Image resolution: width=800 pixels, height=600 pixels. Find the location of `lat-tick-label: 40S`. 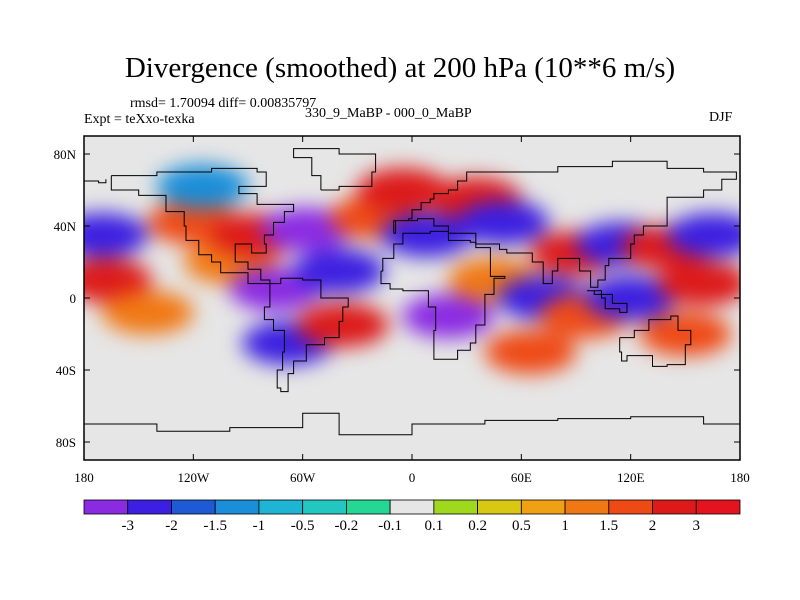

lat-tick-label: 40S is located at coordinates (66, 370).